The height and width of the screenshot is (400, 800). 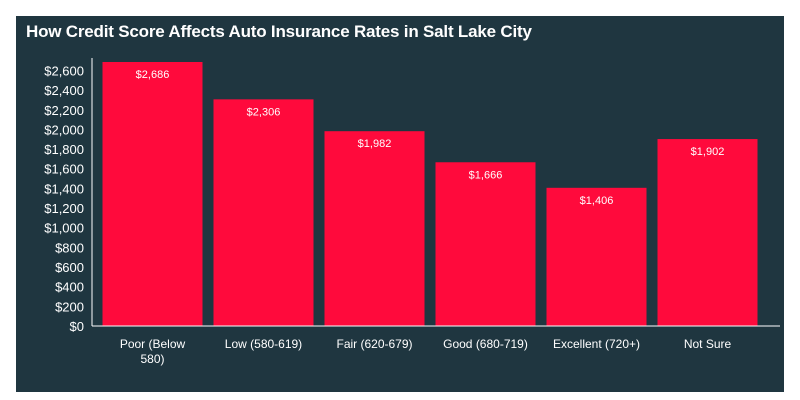 I want to click on y-tick-label-1: $200, so click(x=69, y=306).